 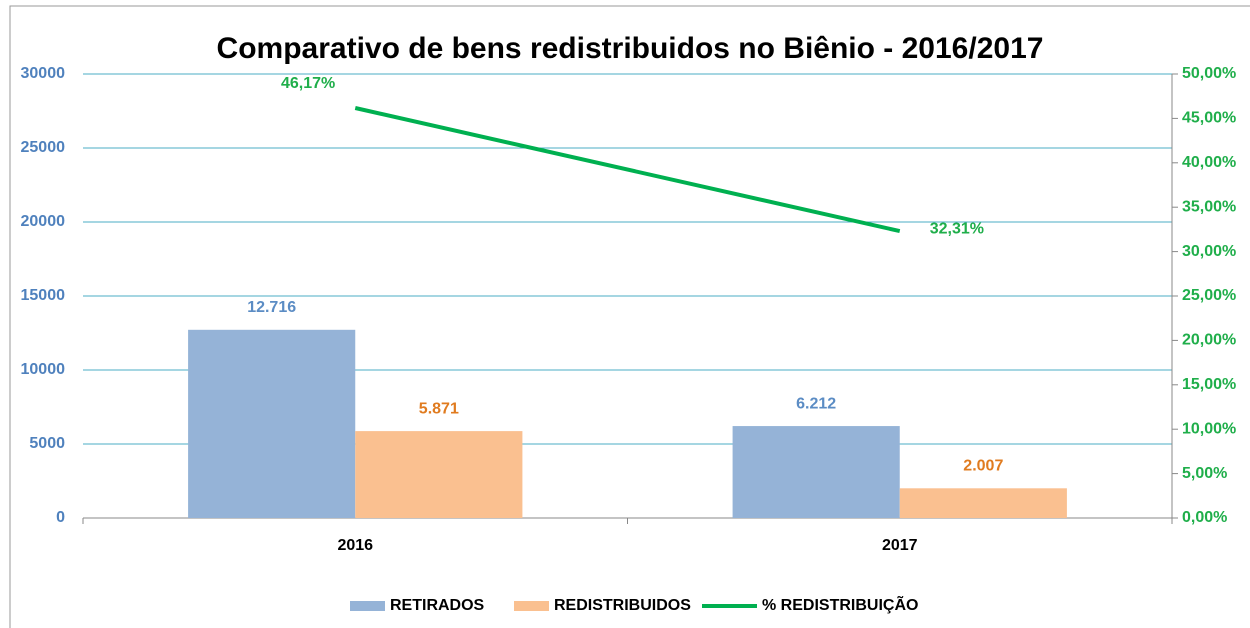 What do you see at coordinates (1209, 251) in the screenshot?
I see `y2-tick-label: 30,00%` at bounding box center [1209, 251].